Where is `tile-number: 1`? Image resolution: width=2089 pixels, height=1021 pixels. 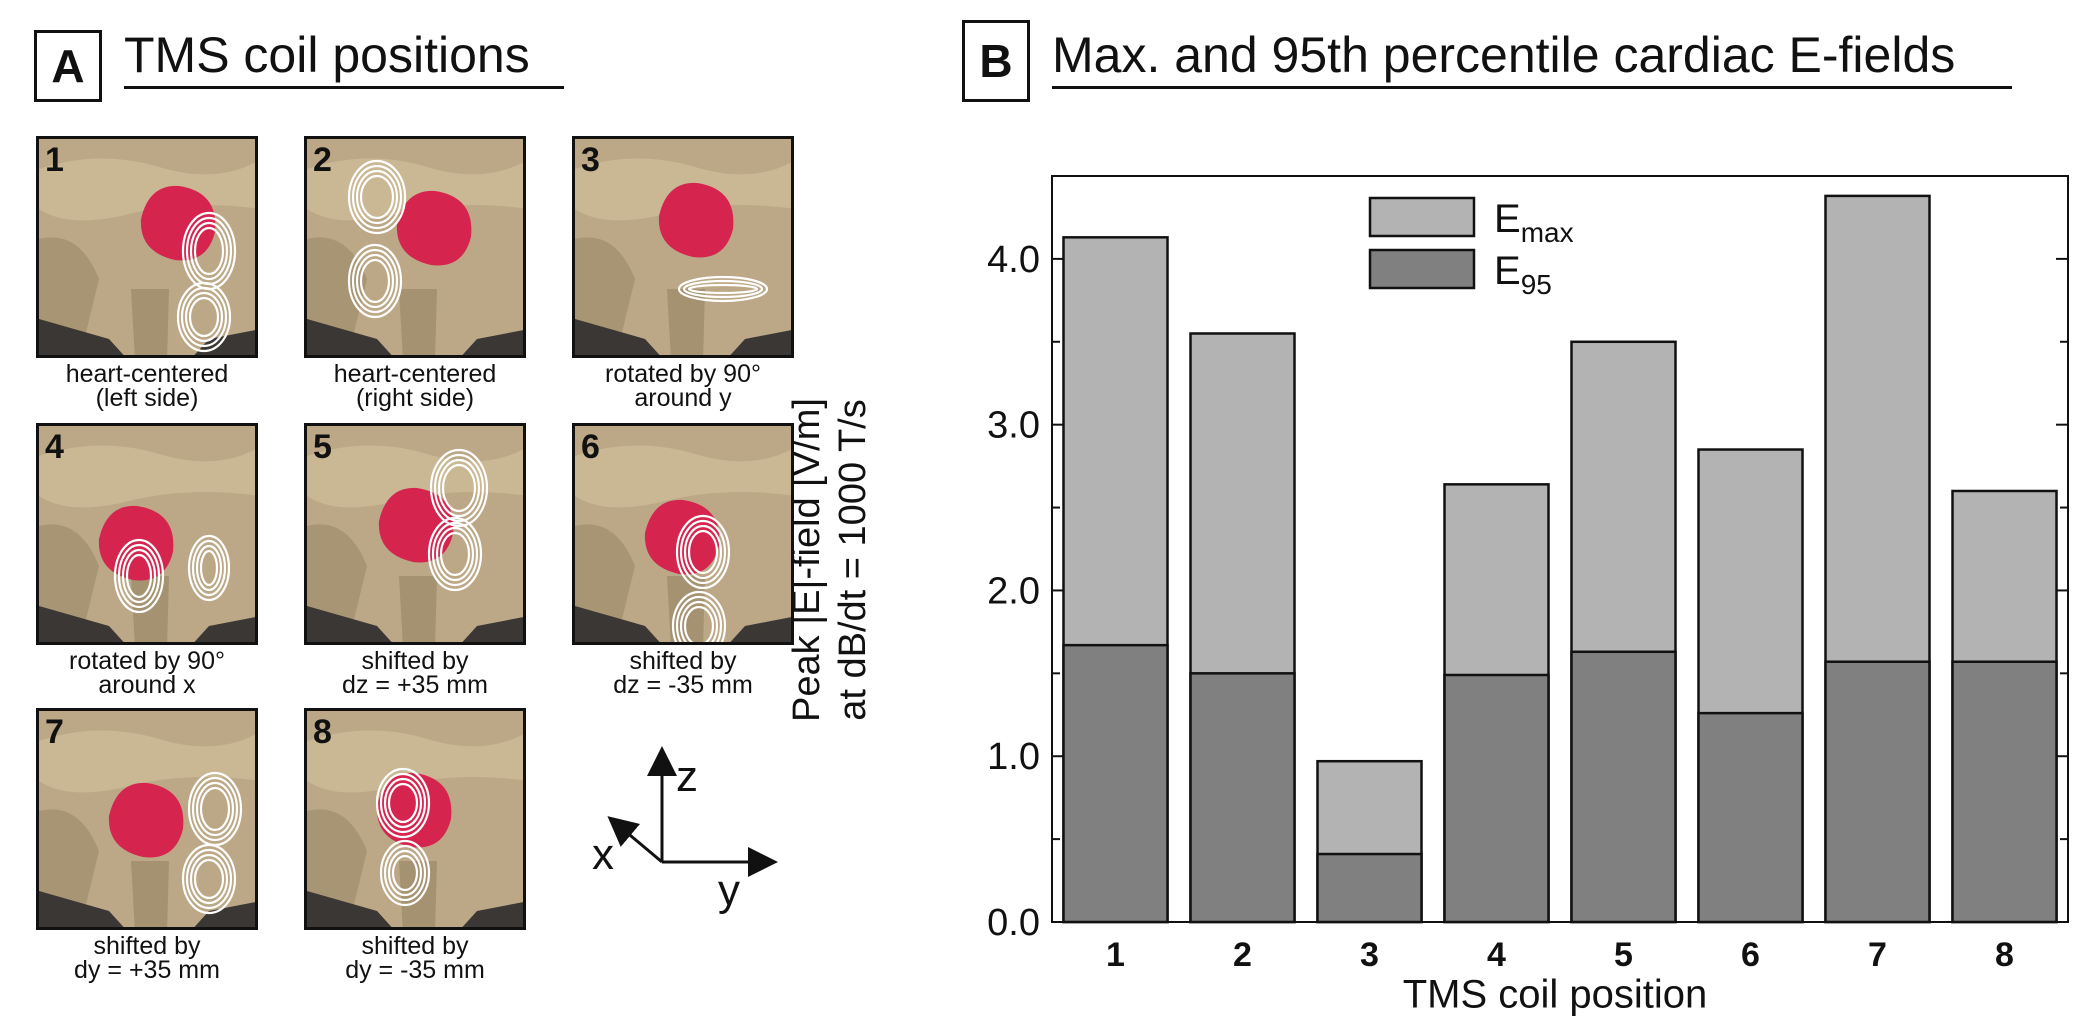 tile-number: 1 is located at coordinates (54, 160).